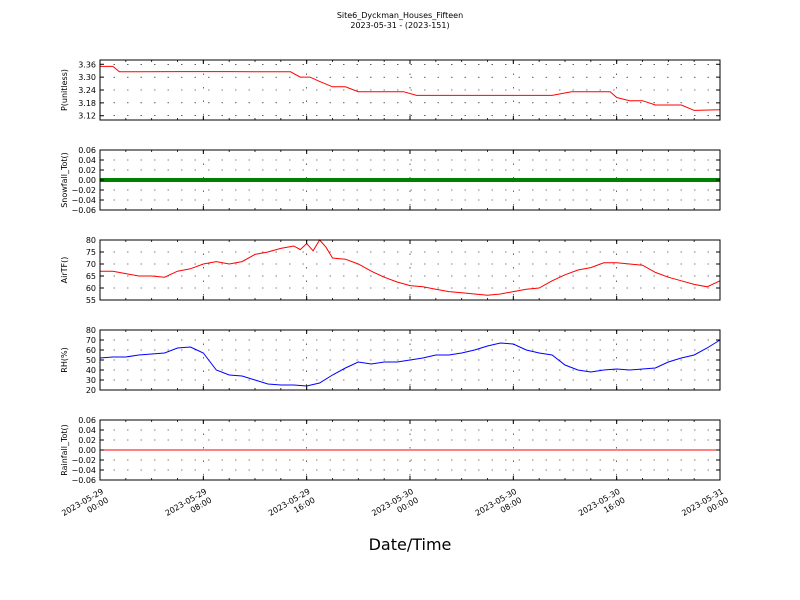 Image resolution: width=800 pixels, height=600 pixels. Describe the element at coordinates (87, 90) in the screenshot. I see `y-tick-label: 3.24` at that location.